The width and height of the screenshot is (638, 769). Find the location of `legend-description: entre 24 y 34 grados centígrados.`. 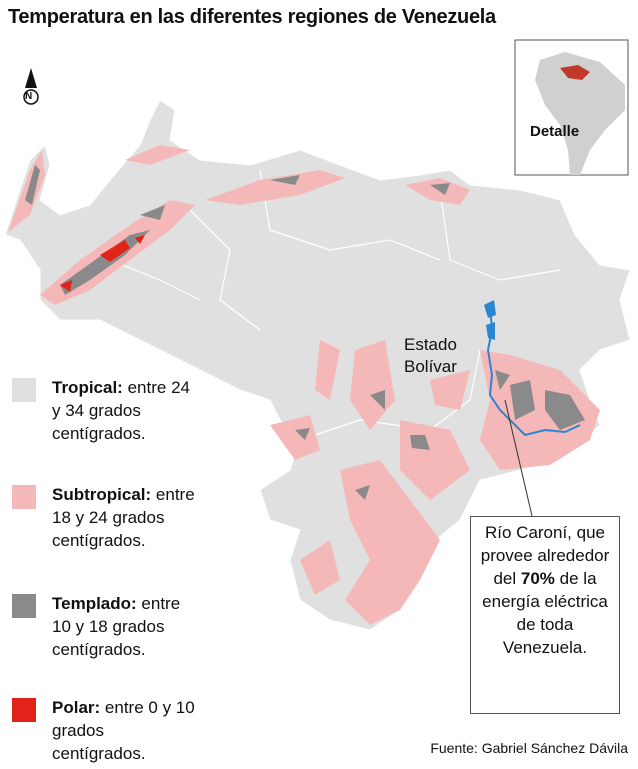

legend-description: entre 24 y 34 grados centígrados. is located at coordinates (121, 410).